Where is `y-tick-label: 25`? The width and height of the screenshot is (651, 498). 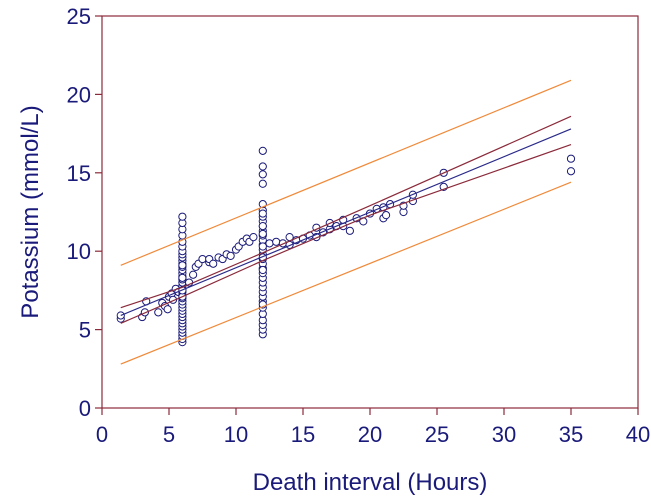 y-tick-label: 25 is located at coordinates (79, 16).